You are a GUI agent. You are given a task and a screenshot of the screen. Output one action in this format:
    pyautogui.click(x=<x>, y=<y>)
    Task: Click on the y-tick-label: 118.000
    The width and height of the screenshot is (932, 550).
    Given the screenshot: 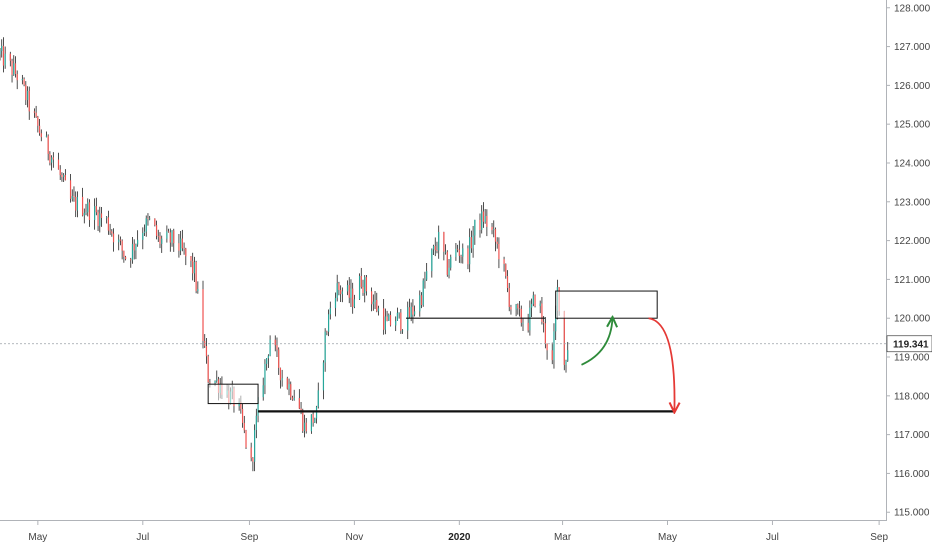 What is the action you would take?
    pyautogui.click(x=912, y=396)
    